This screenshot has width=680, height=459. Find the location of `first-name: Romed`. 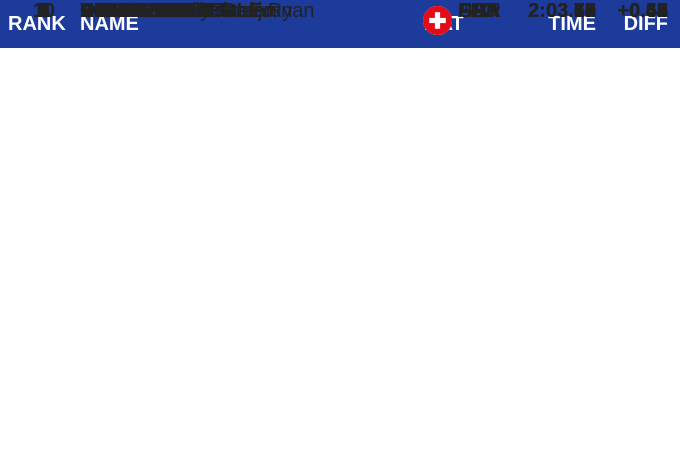

first-name: Romed is located at coordinates (221, 11).